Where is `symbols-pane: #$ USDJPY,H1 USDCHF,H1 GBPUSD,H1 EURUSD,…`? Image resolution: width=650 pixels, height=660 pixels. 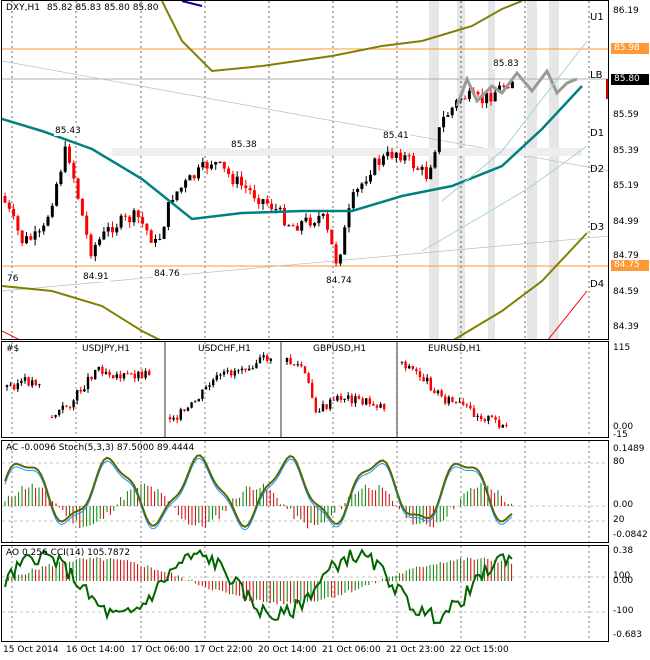
symbols-pane: #$ USDJPY,H1 USDCHF,H1 GBPUSD,H1 EURUSD,… is located at coordinates (305, 389).